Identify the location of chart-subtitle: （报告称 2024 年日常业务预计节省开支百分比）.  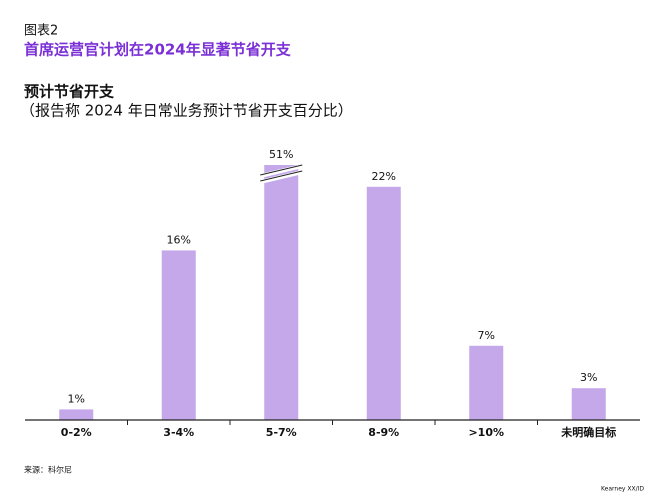
(186, 111).